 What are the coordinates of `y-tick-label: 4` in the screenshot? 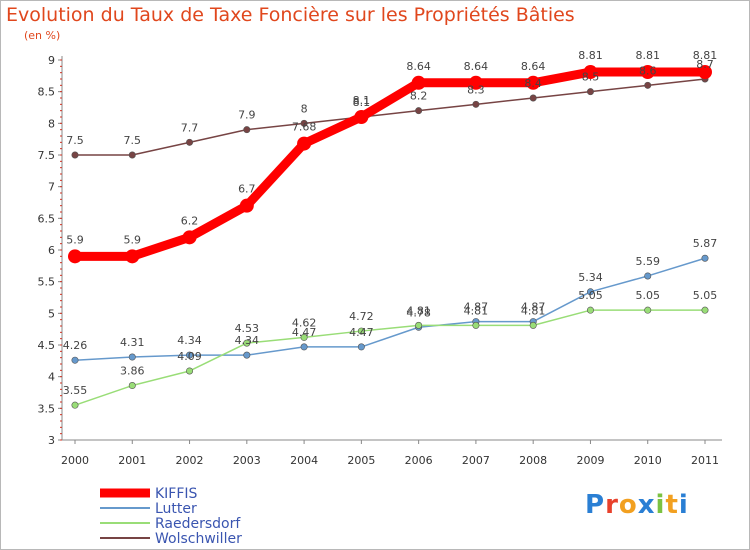 It's located at (51, 377).